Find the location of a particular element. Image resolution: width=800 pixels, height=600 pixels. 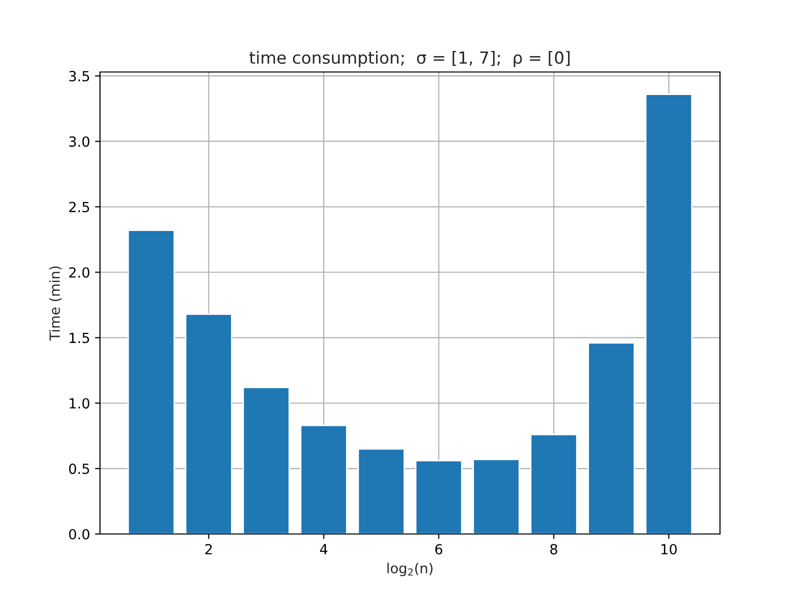

x-tick-label: 8 is located at coordinates (554, 549).